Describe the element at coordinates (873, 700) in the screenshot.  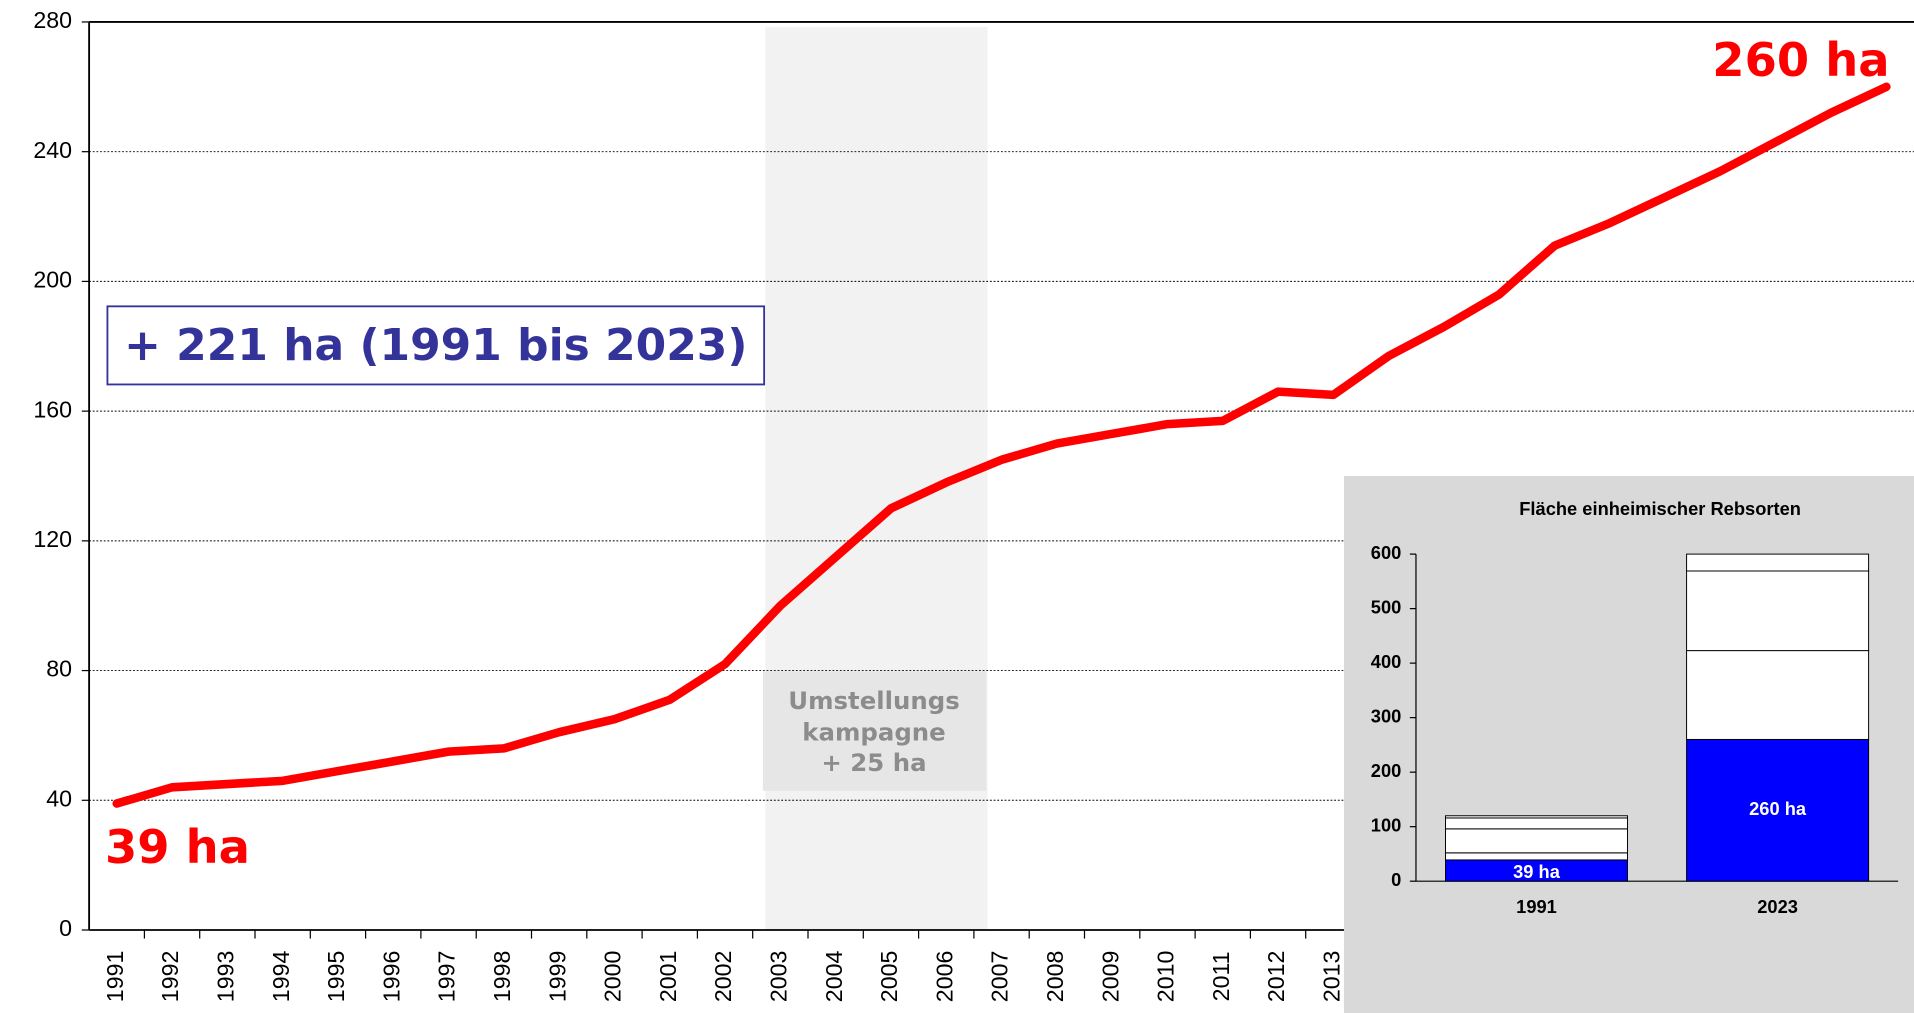
I see `annotation: Umstellungs` at that location.